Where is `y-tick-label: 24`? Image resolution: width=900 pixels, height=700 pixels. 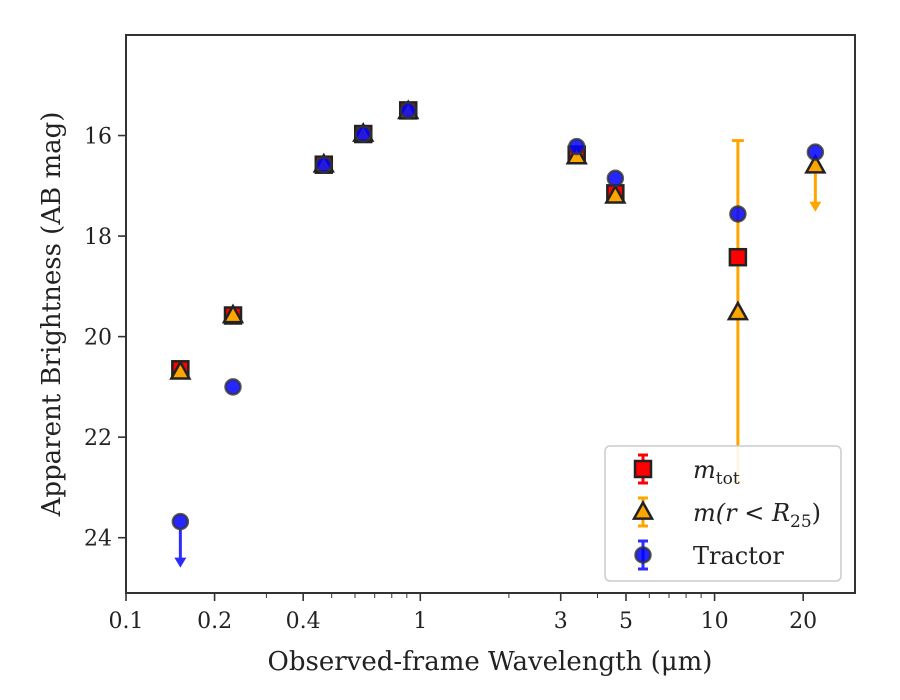 y-tick-label: 24 is located at coordinates (98, 539).